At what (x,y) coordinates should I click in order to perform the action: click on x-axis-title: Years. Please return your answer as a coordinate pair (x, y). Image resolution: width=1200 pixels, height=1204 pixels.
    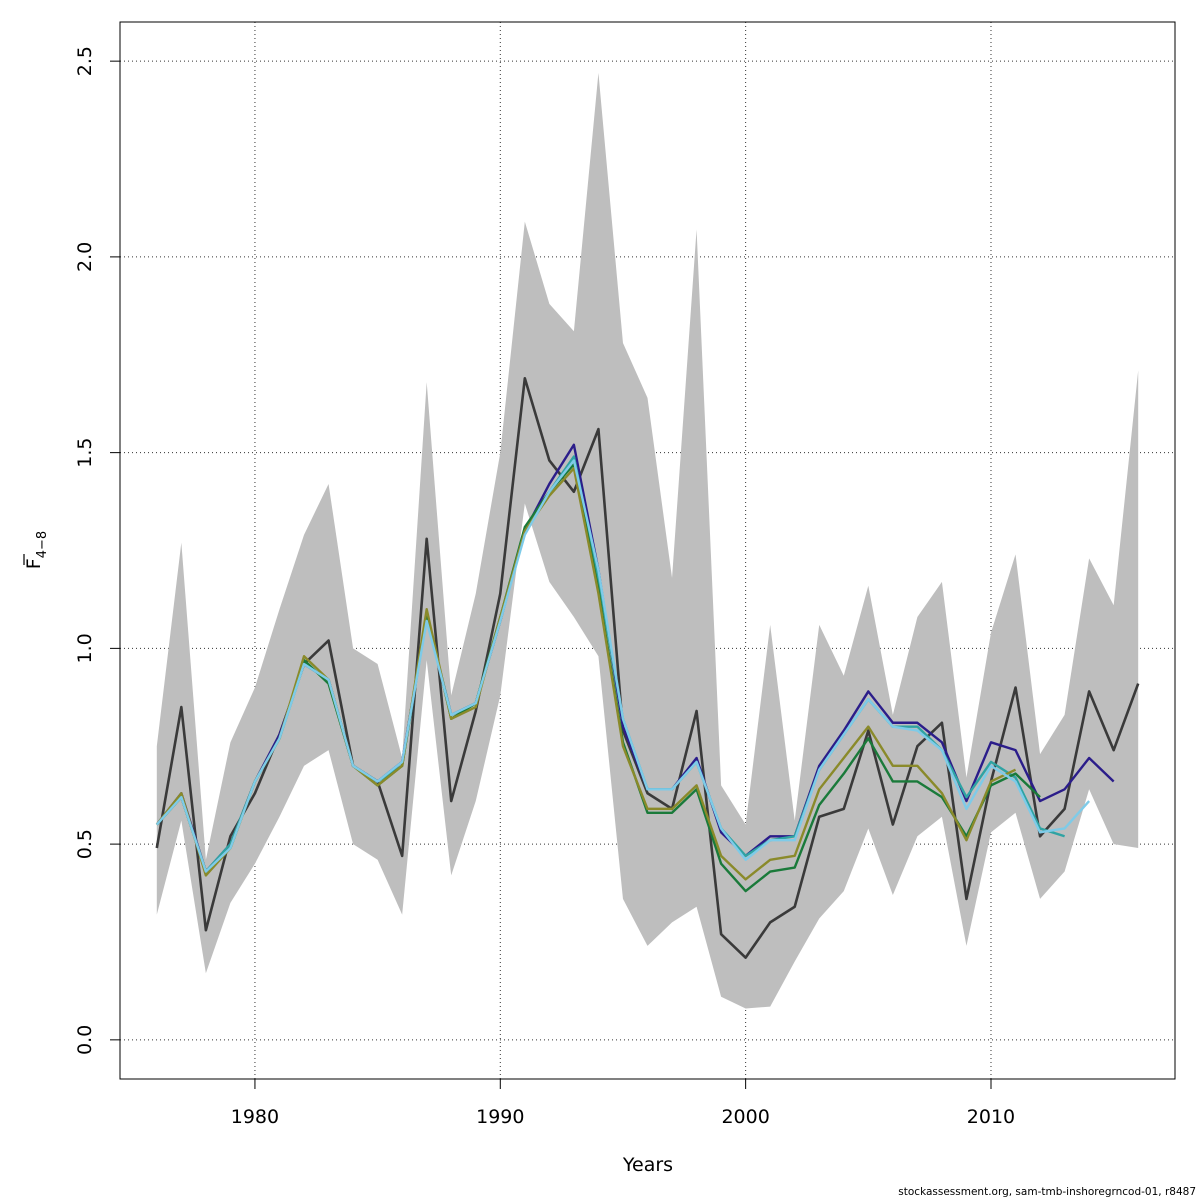
    Looking at the image, I should click on (647, 1165).